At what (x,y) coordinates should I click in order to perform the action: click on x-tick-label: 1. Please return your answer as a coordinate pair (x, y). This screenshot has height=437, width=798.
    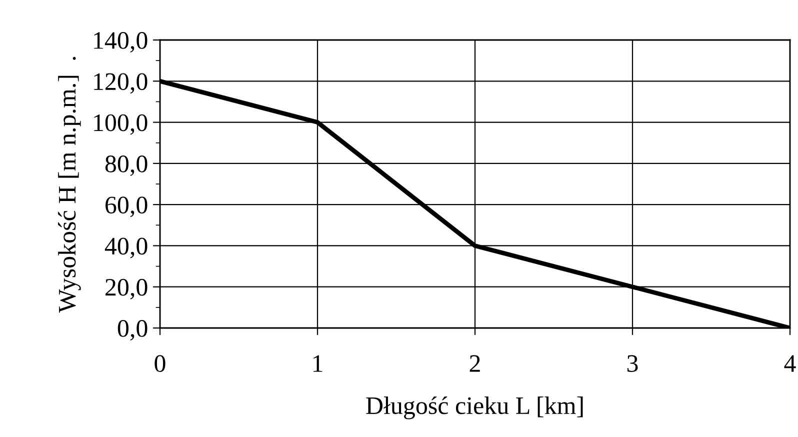
    Looking at the image, I should click on (317, 363).